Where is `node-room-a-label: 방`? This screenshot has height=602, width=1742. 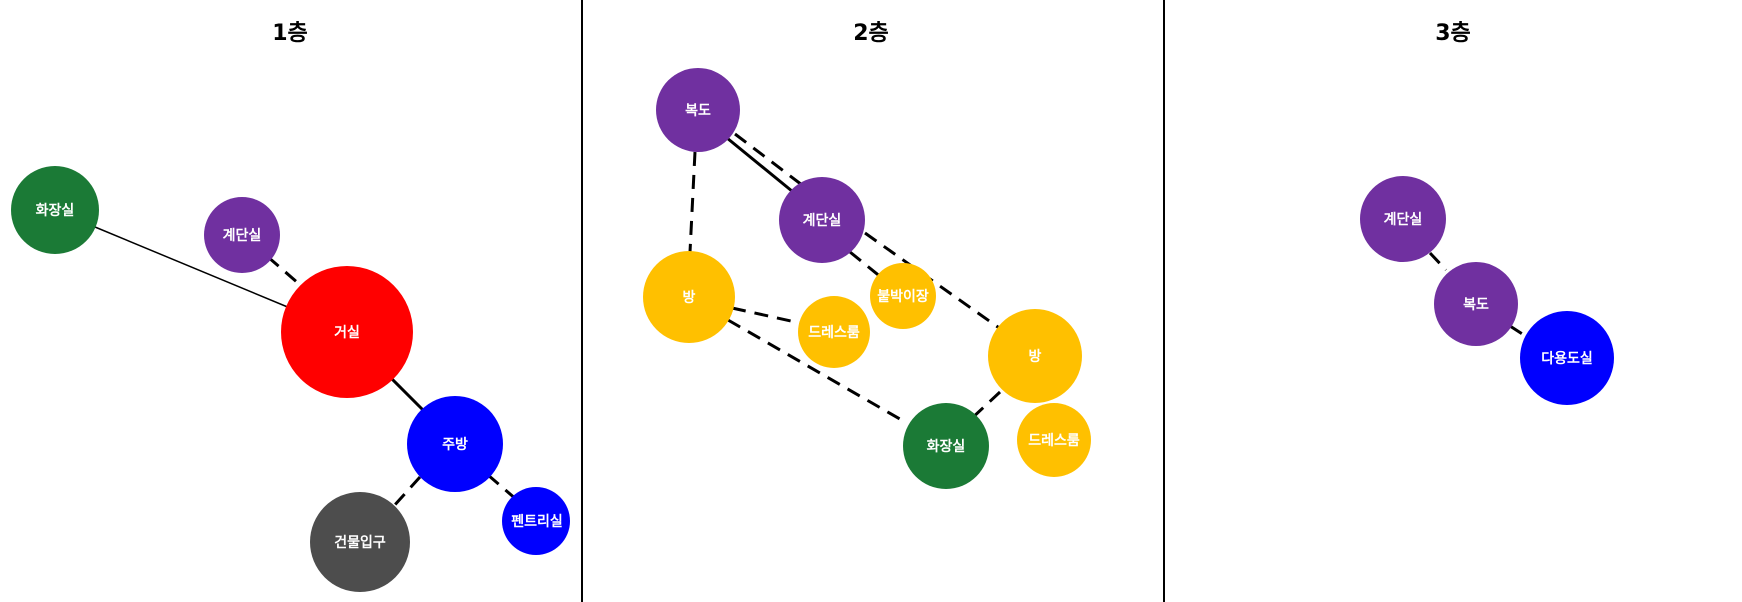
node-room-a-label: 방 is located at coordinates (689, 297).